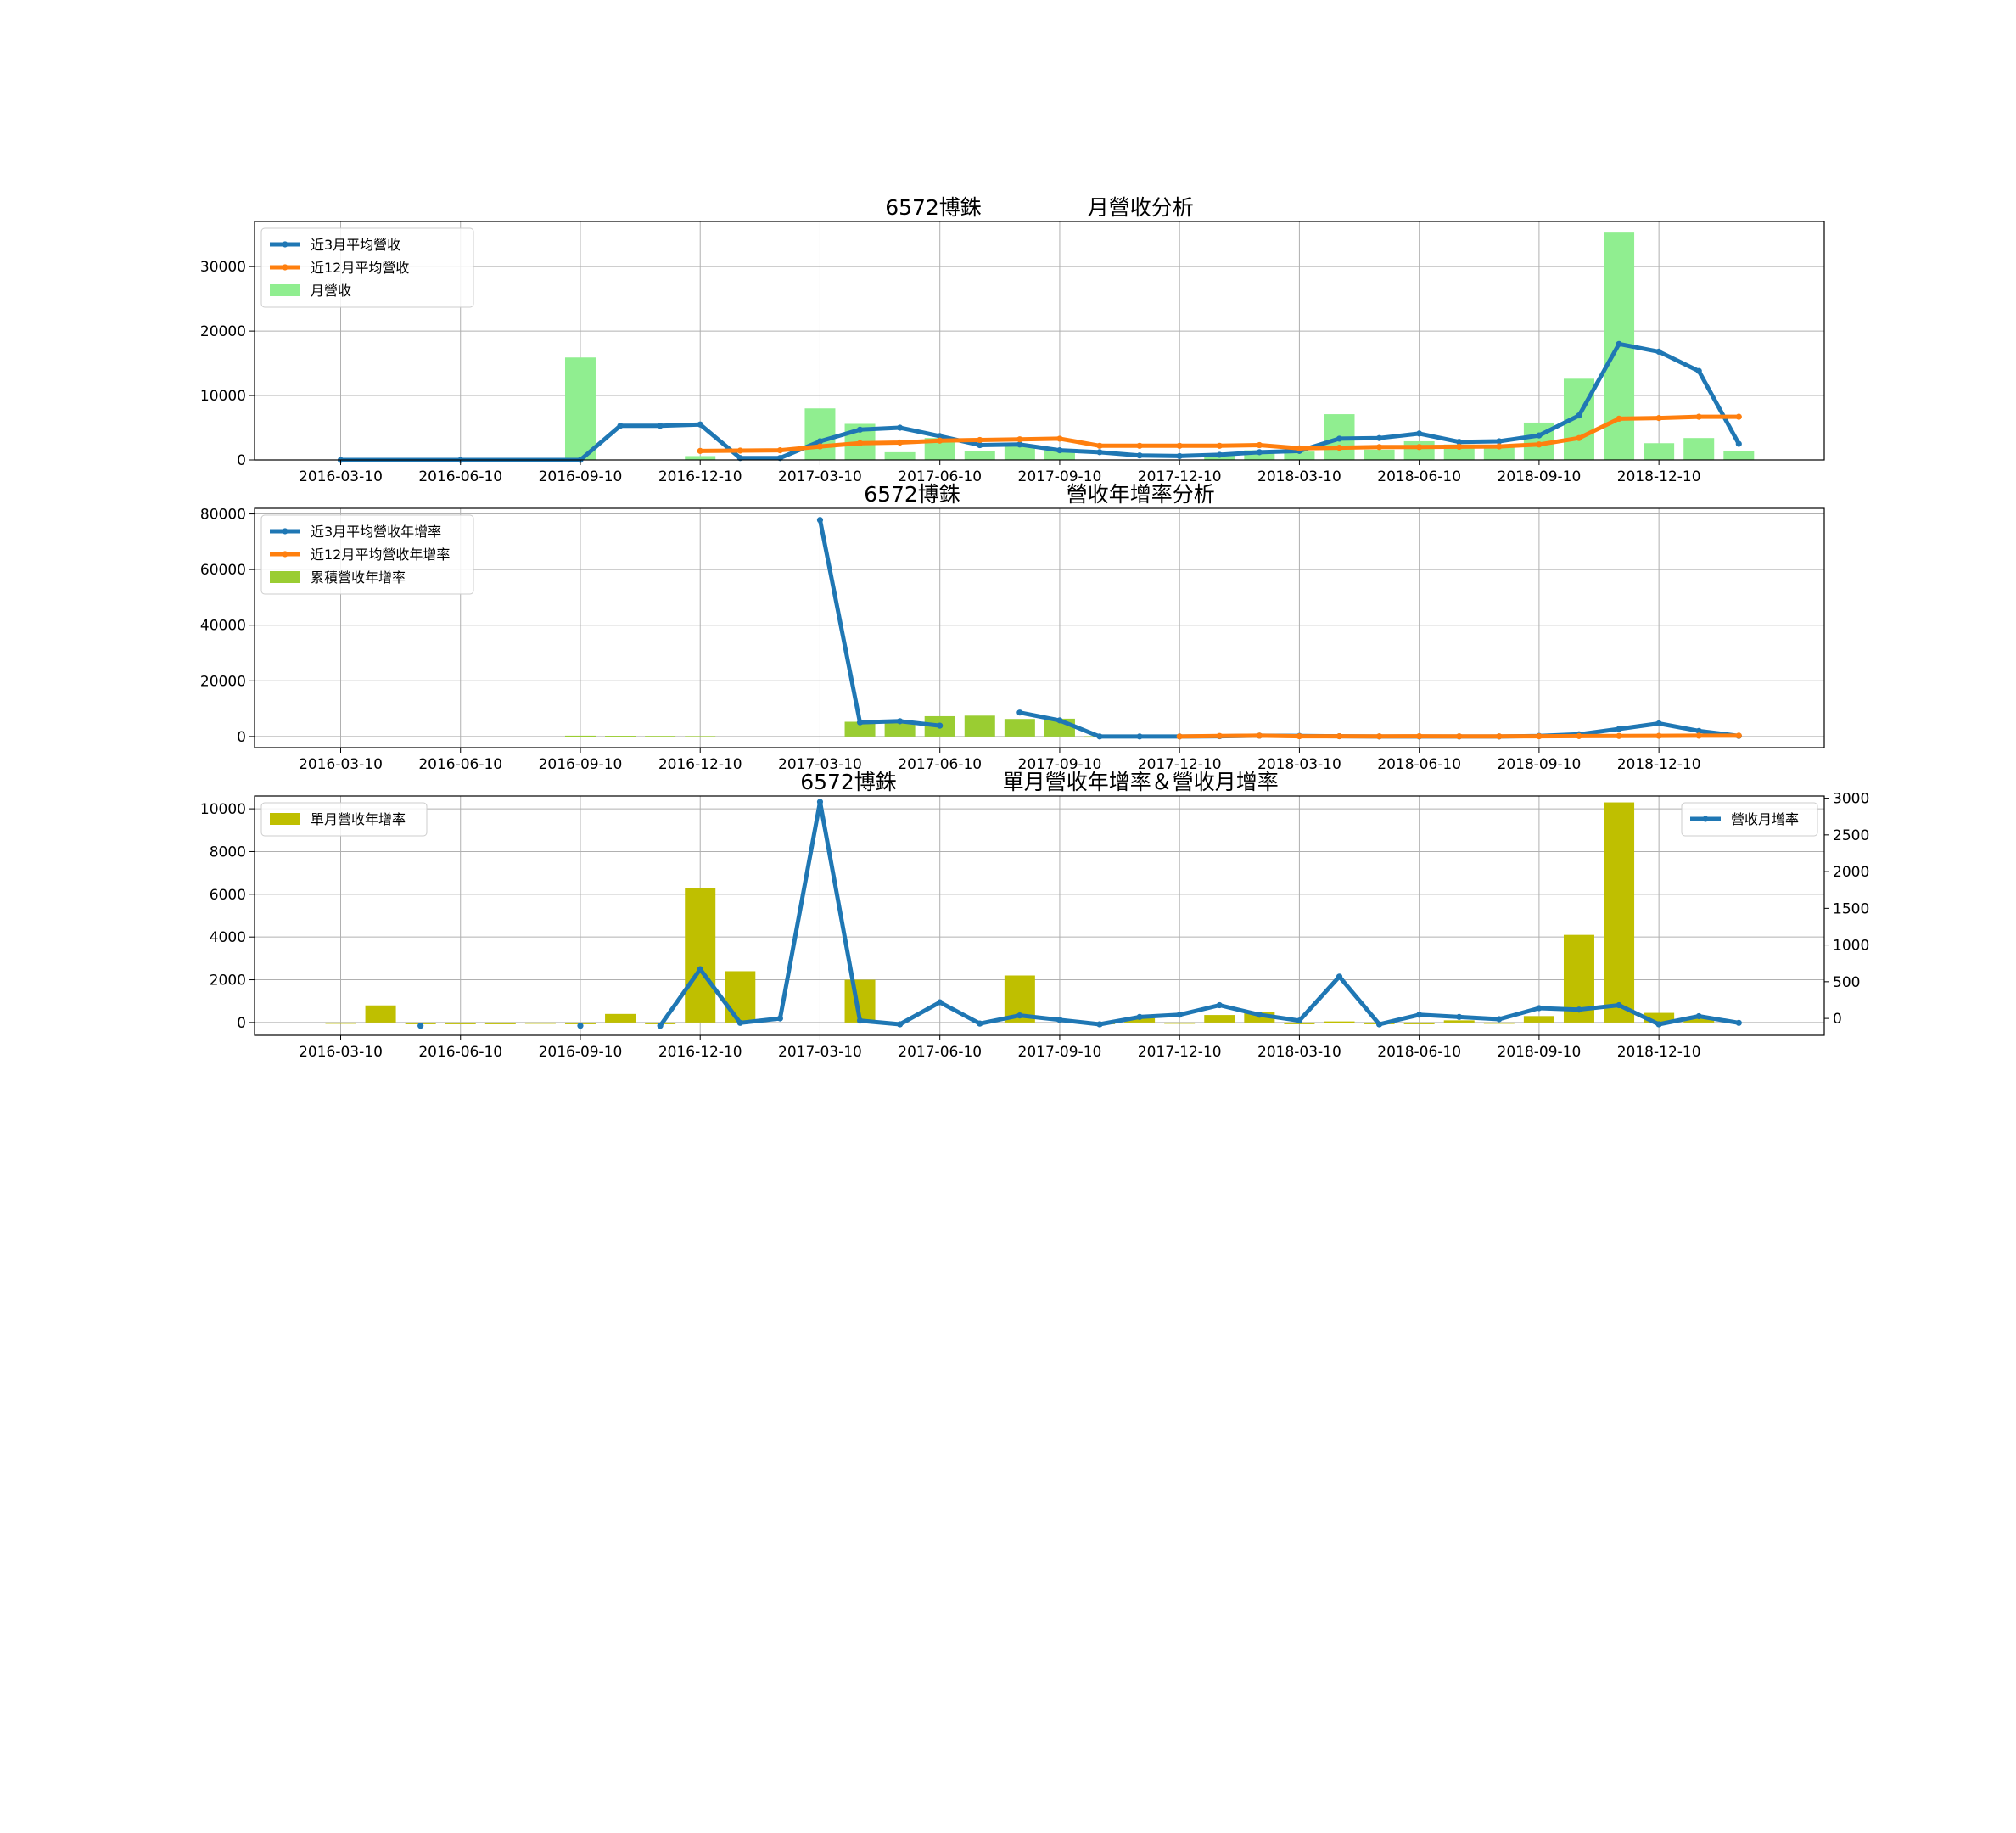  What do you see at coordinates (228, 895) in the screenshot?
I see `y-tick-label: 6000` at bounding box center [228, 895].